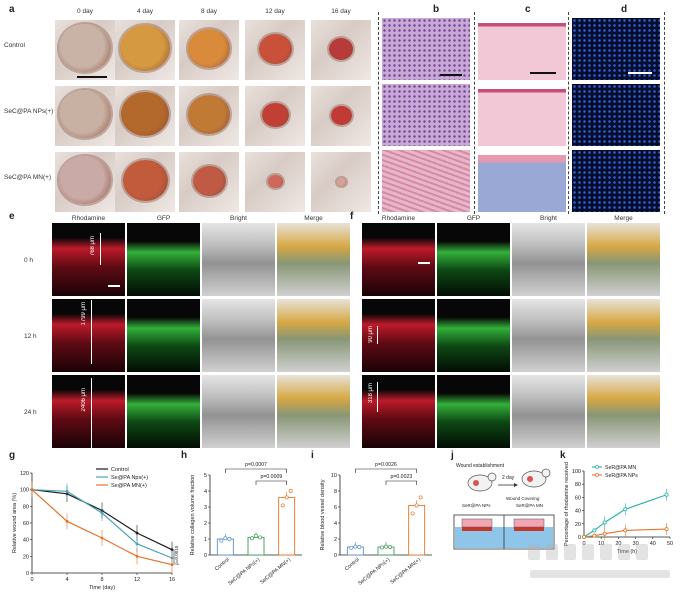 This screenshot has width=680, height=593. What do you see at coordinates (12, 455) in the screenshot?
I see `panel-label-g: g` at bounding box center [12, 455].